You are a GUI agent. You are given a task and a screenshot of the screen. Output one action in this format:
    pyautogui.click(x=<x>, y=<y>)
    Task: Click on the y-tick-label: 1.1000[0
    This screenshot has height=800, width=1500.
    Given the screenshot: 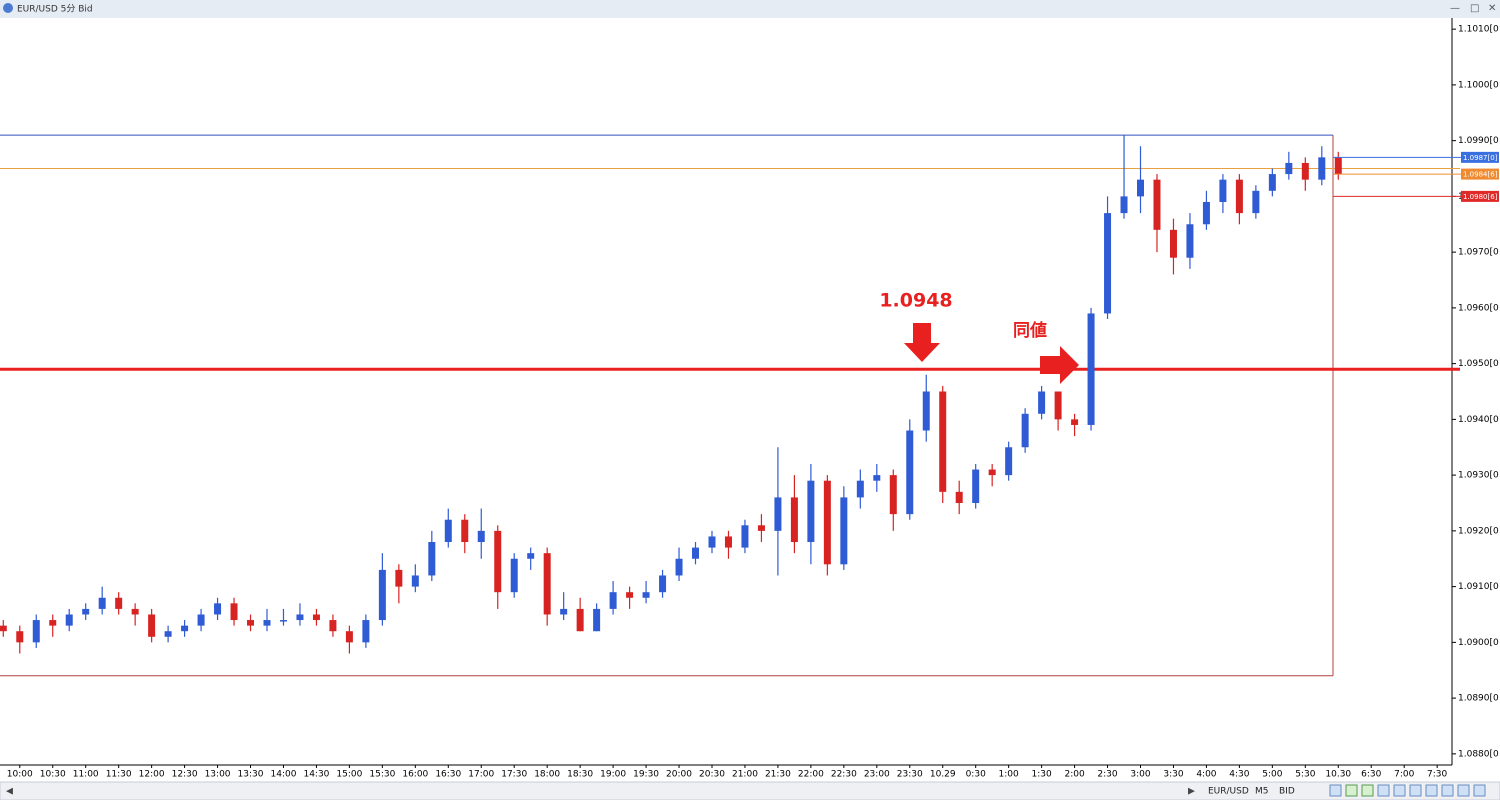 What is the action you would take?
    pyautogui.click(x=1478, y=85)
    